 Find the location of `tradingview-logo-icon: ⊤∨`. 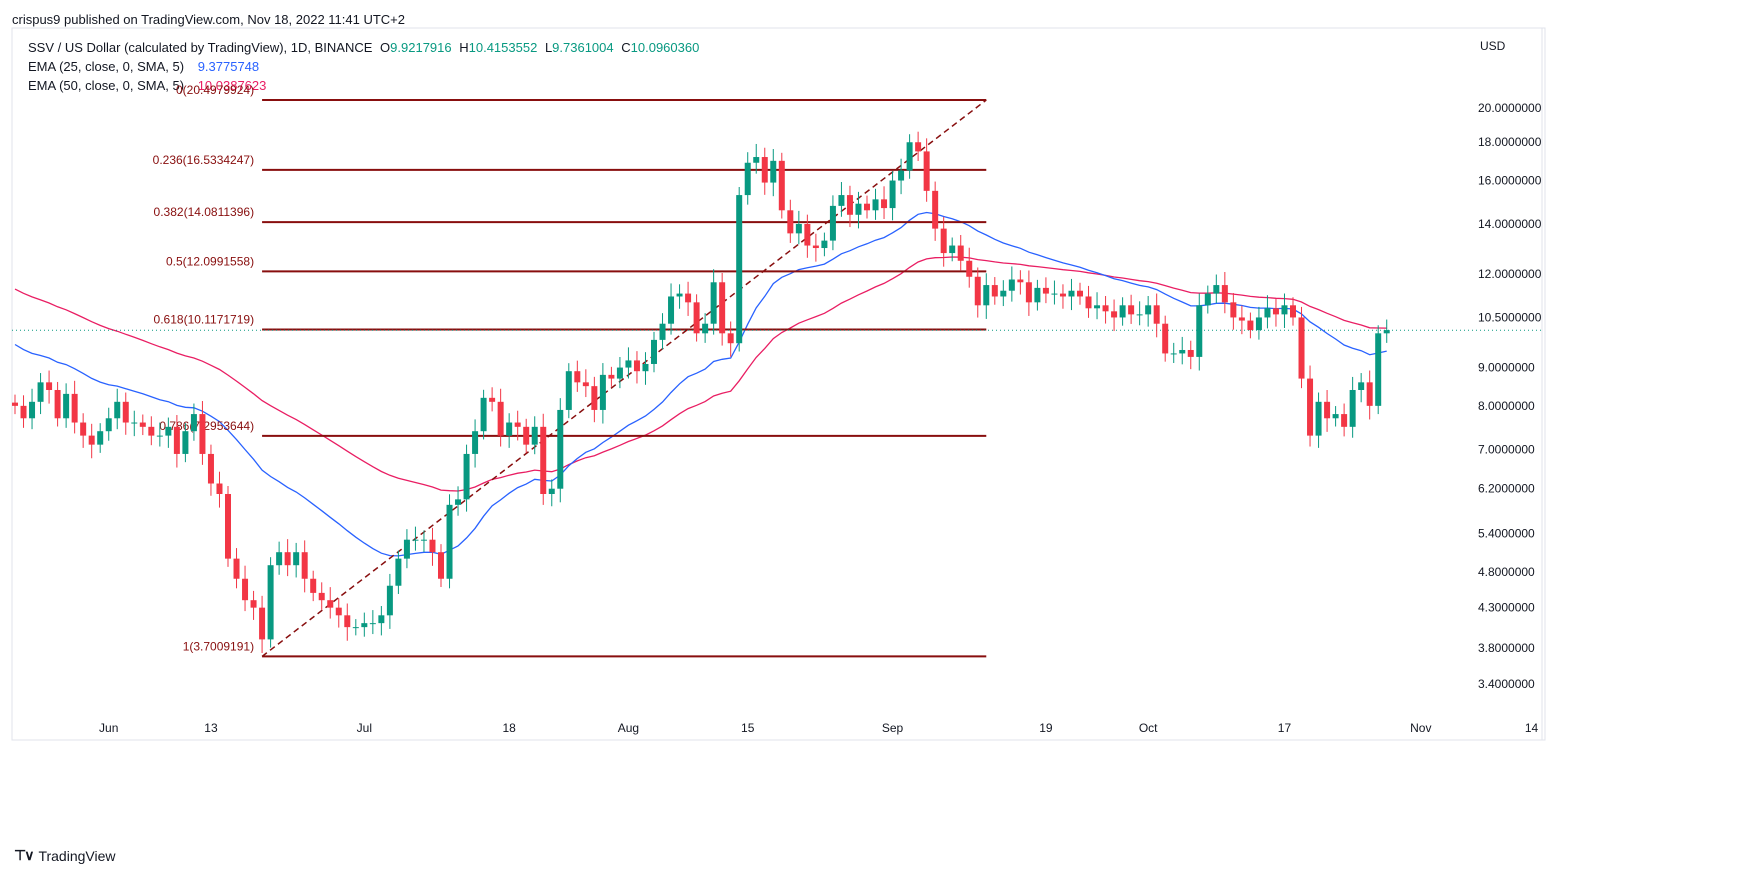

tradingview-logo-icon: ⊤∨ is located at coordinates (24, 855).